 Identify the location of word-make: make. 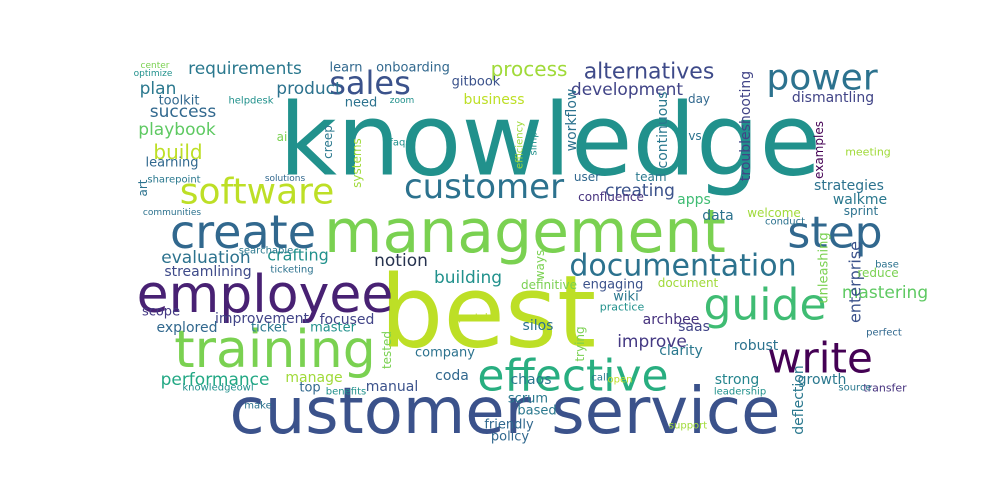
(257, 406).